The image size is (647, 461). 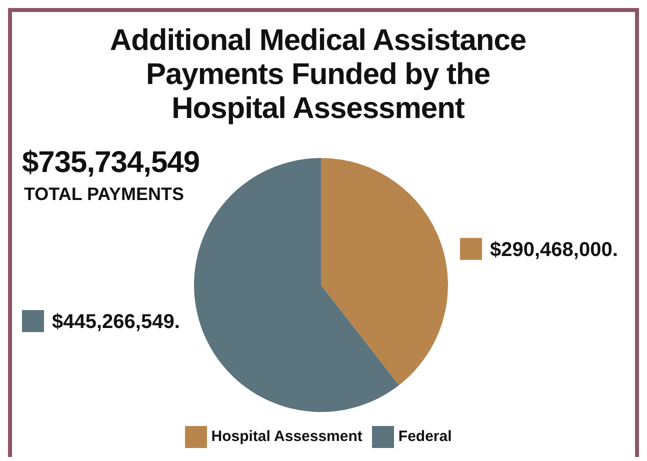 I want to click on text: $735,734,549, so click(x=111, y=163).